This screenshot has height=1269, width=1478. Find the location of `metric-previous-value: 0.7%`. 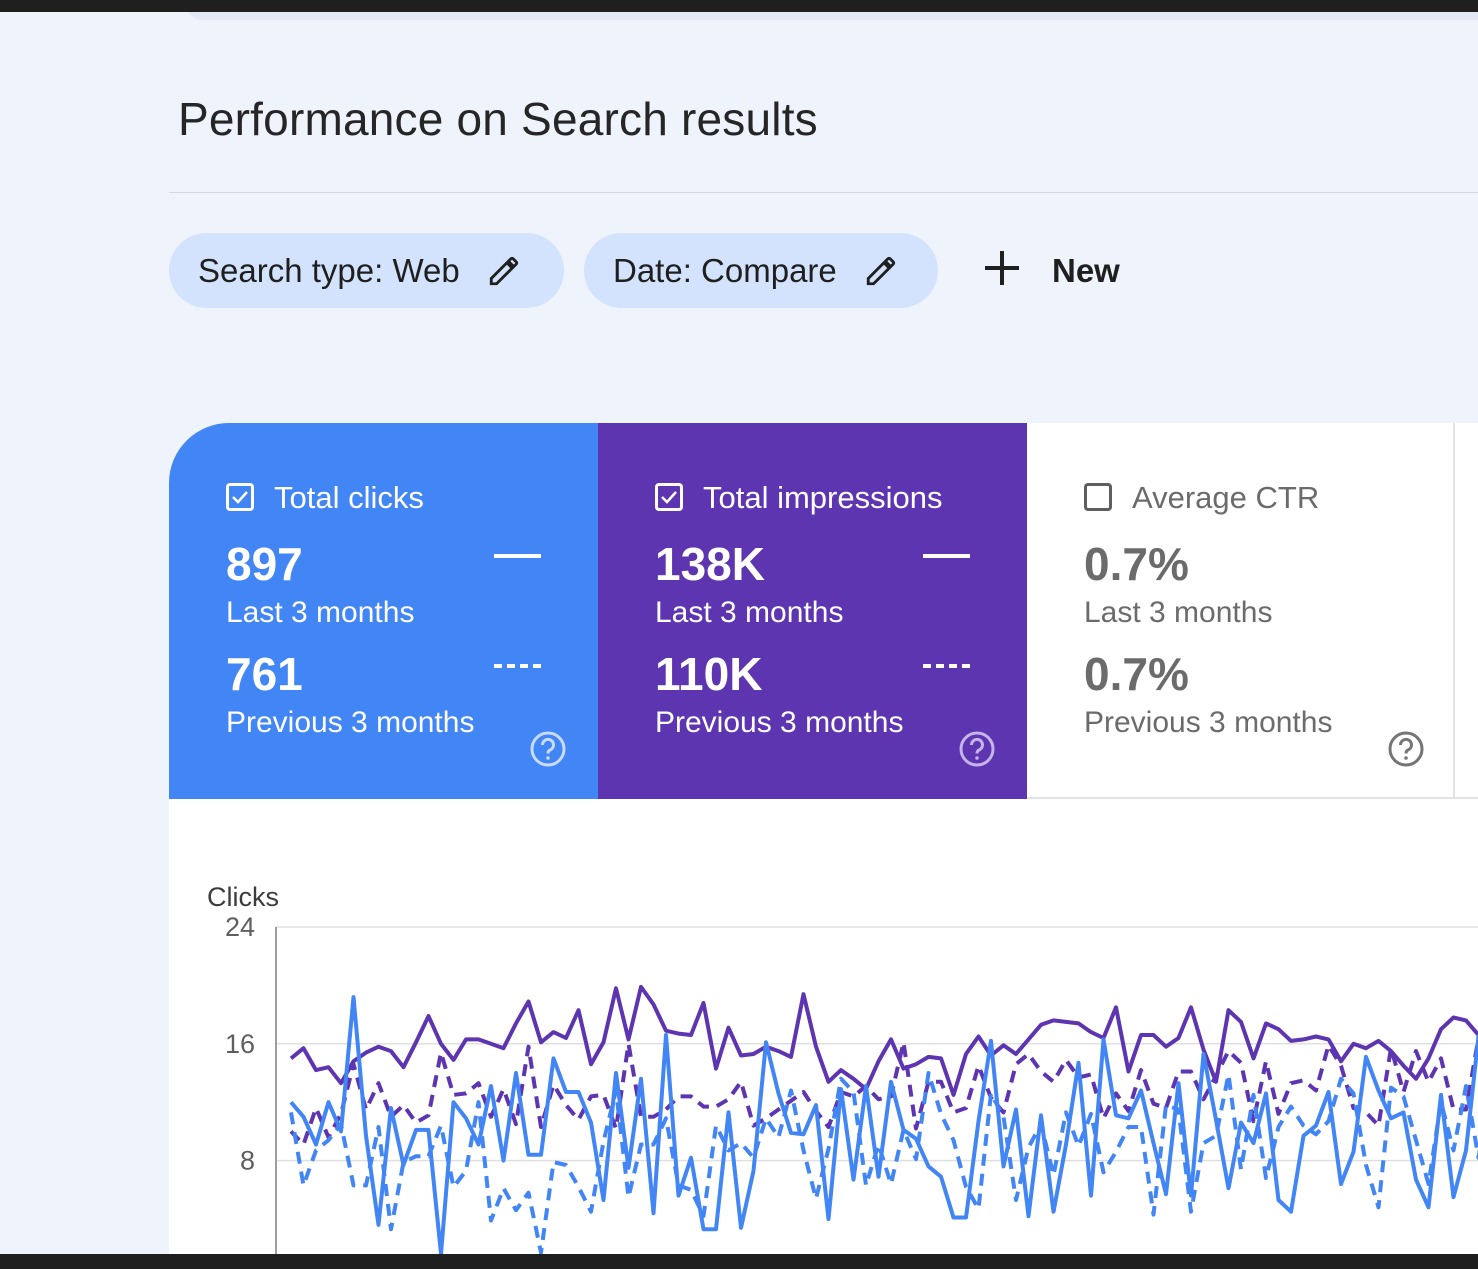

metric-previous-value: 0.7% is located at coordinates (1136, 674).